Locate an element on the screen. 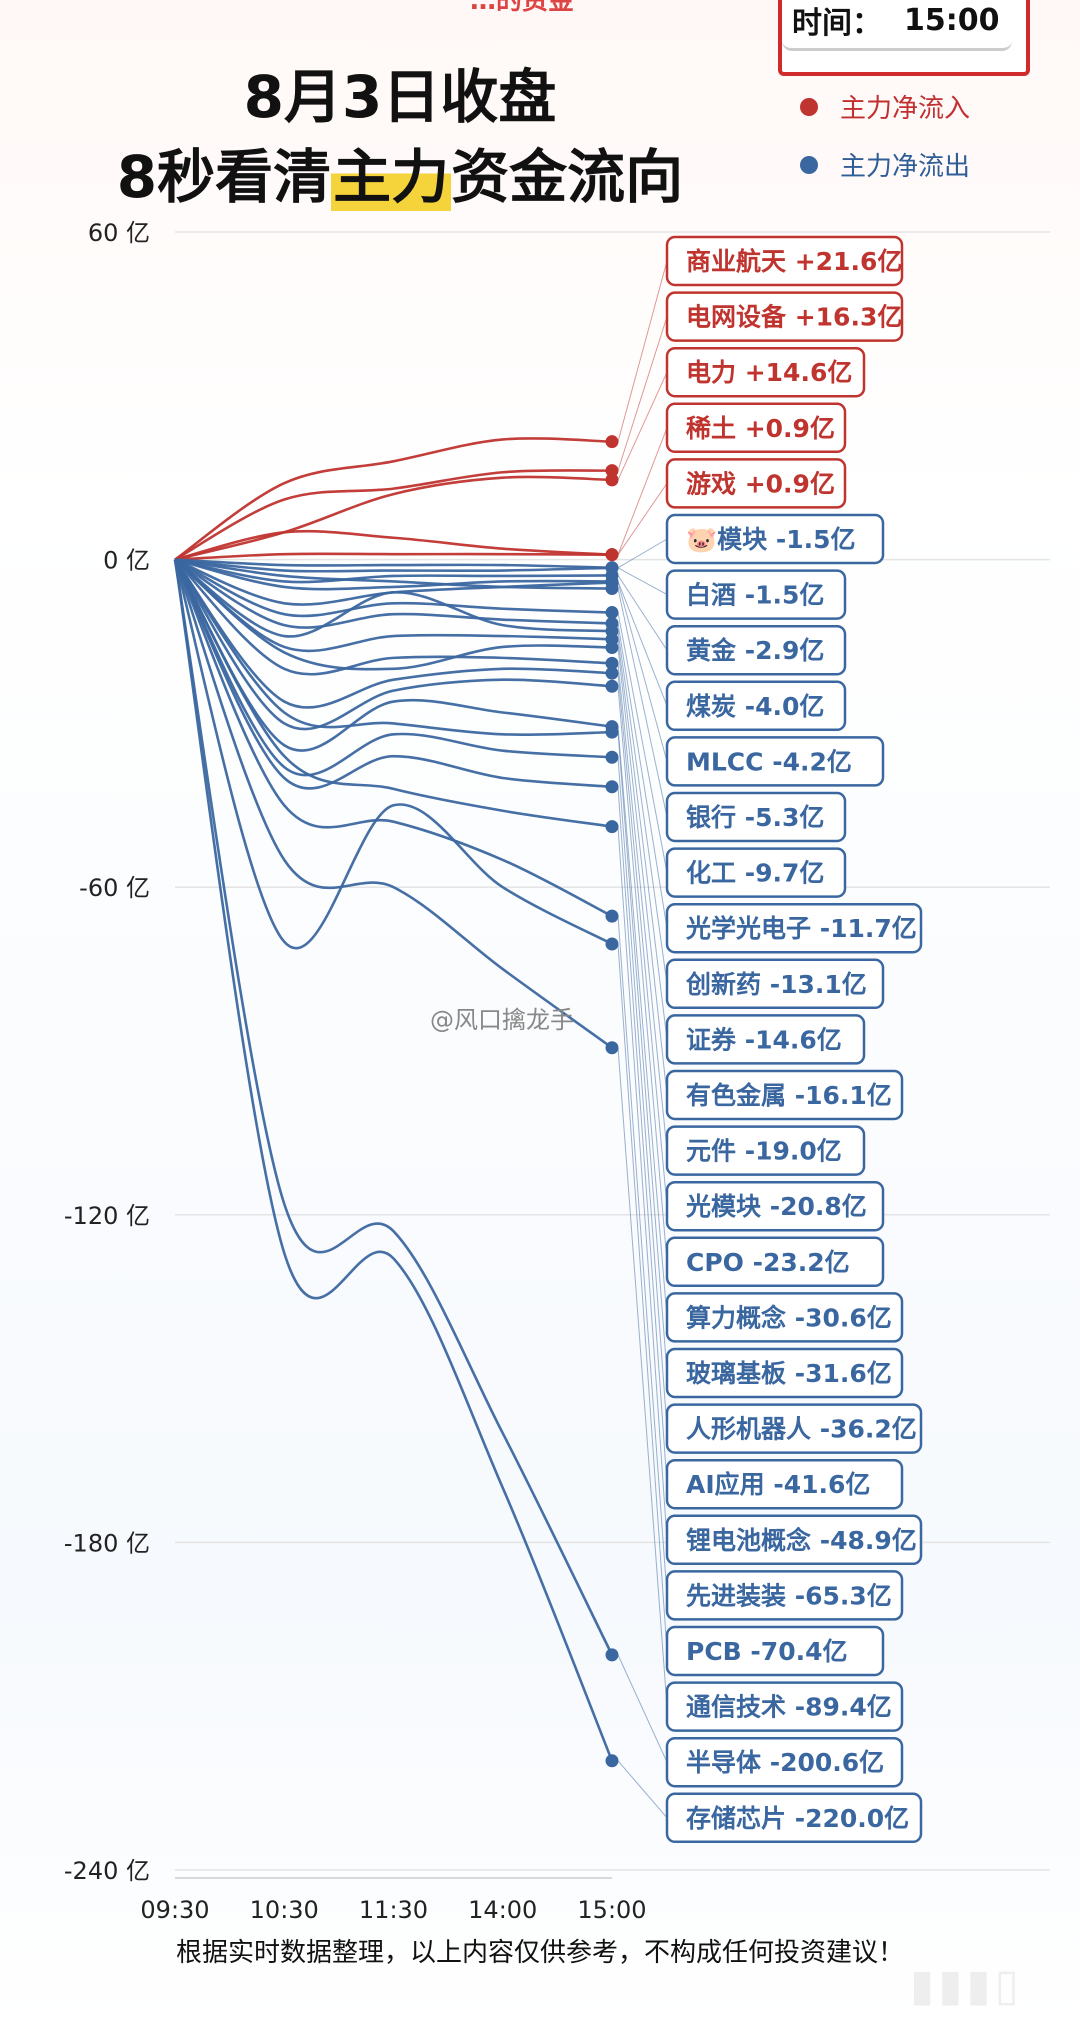 This screenshot has width=1080, height=2027. page-subtitle: 8秒看清主力资金流向 is located at coordinates (400, 172).